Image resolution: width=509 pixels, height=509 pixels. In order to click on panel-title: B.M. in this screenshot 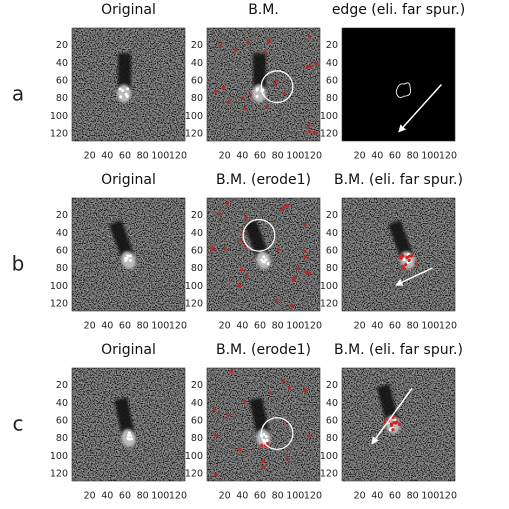, I will do `click(263, 10)`.